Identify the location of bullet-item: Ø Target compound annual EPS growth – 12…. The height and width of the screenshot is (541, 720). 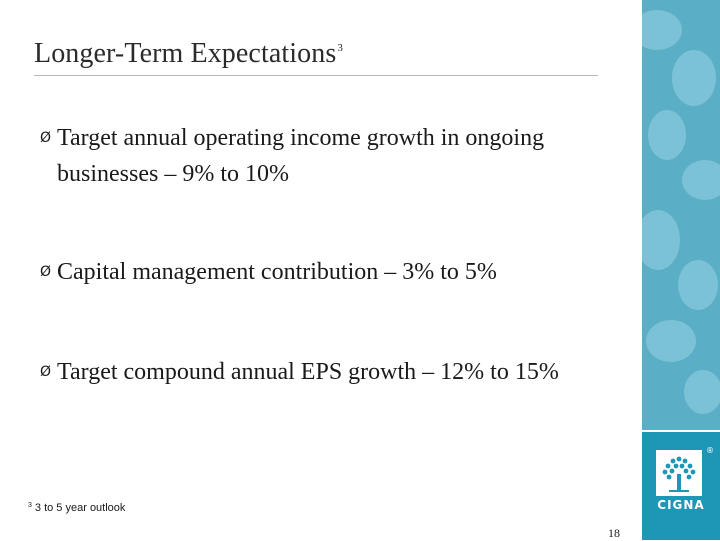
(335, 372).